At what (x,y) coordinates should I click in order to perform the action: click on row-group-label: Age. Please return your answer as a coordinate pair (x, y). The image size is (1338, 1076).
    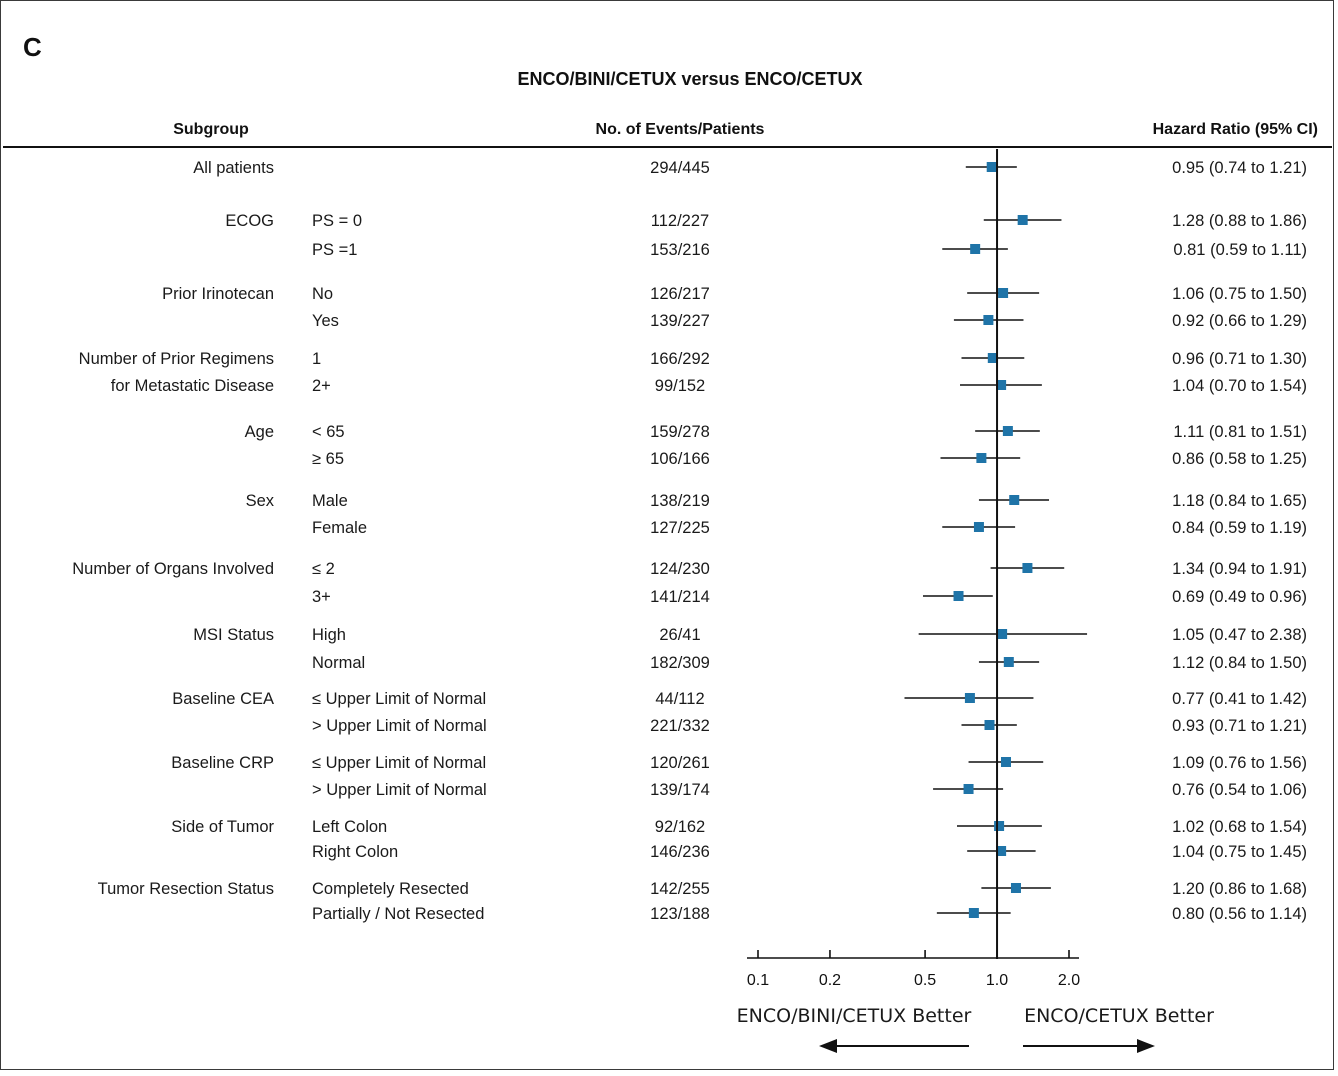
    Looking at the image, I should click on (259, 432).